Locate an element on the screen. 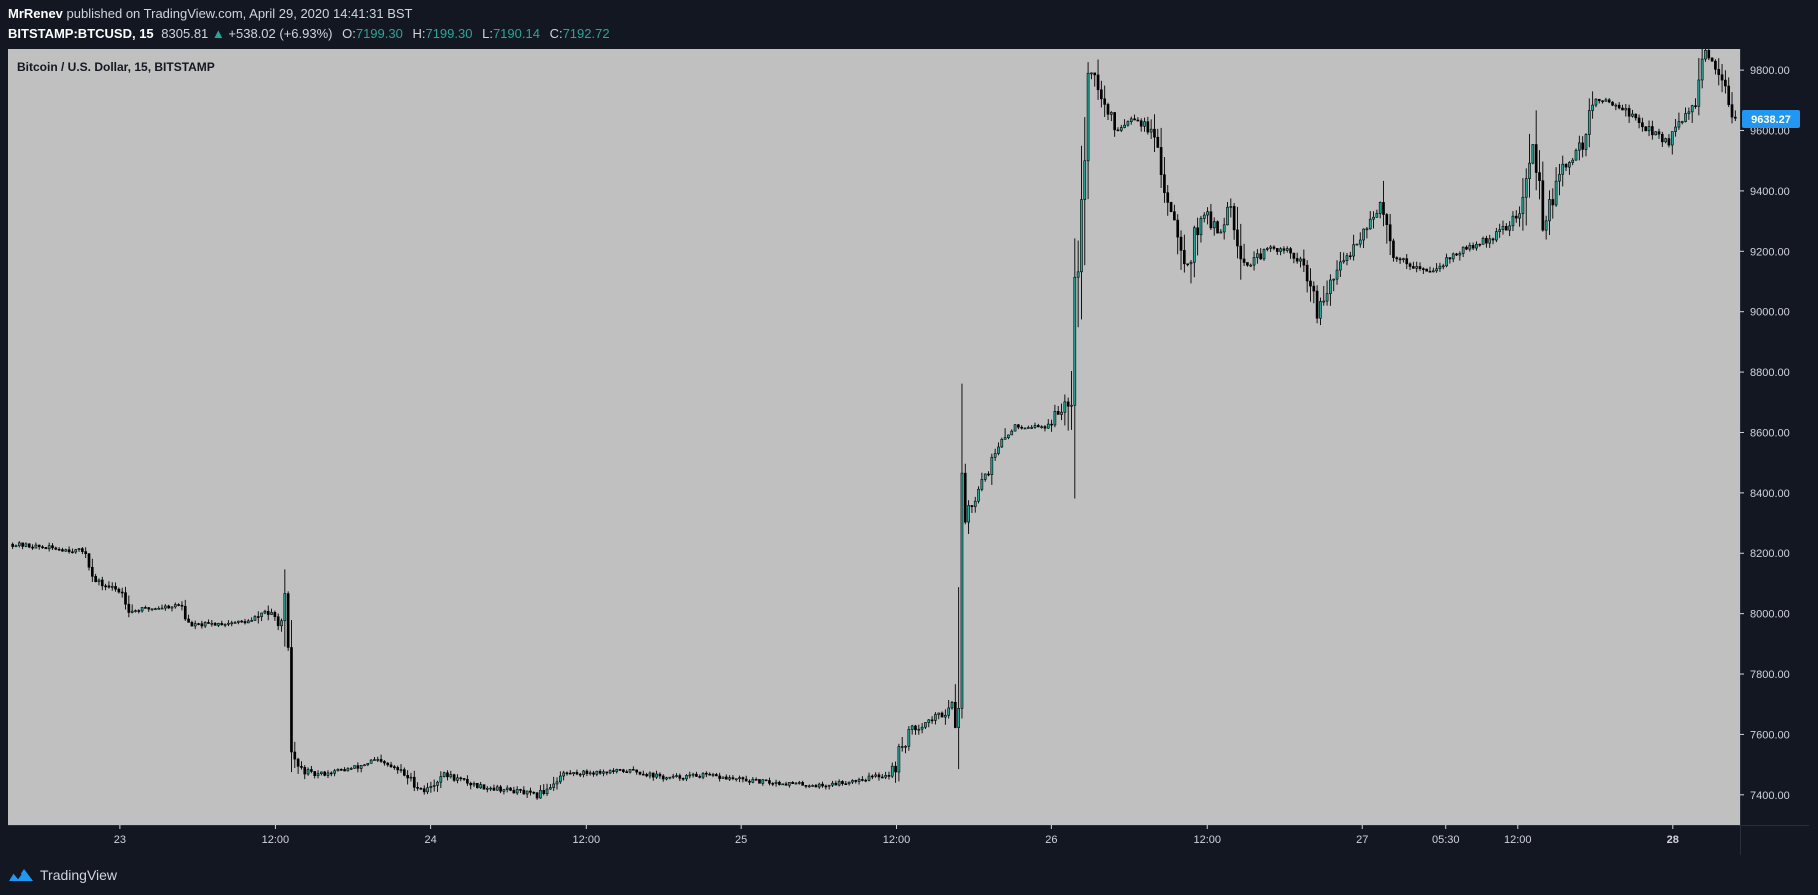  last-price-label: 9638.27 is located at coordinates (1771, 120).